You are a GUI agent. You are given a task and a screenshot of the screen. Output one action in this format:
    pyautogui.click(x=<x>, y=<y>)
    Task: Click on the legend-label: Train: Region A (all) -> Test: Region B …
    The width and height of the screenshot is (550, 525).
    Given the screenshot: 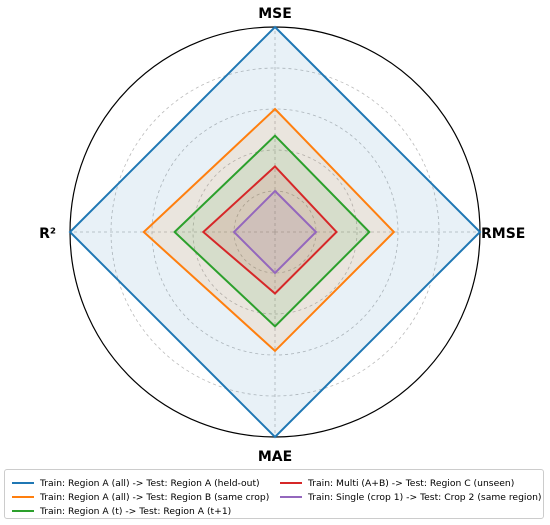 What is the action you would take?
    pyautogui.click(x=155, y=497)
    